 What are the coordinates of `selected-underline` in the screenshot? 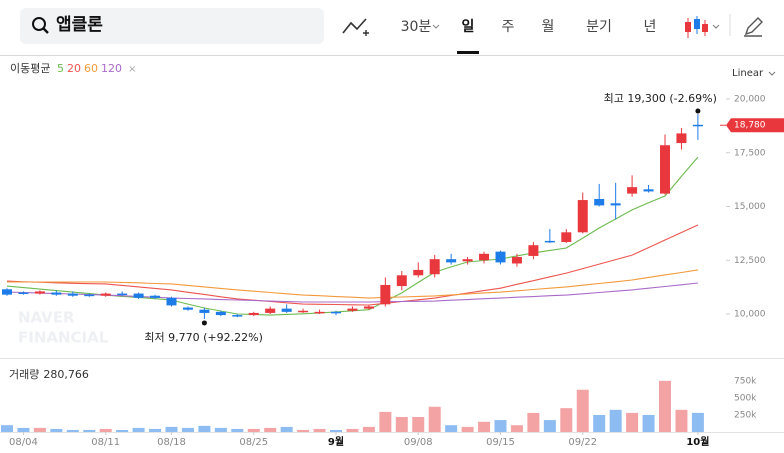 It's located at (468, 52).